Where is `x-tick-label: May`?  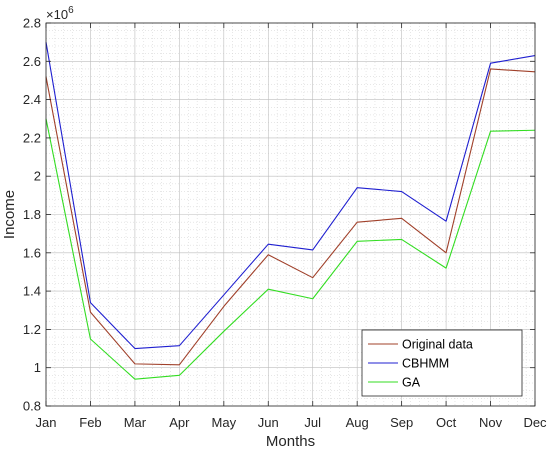
x-tick-label: May is located at coordinates (224, 422).